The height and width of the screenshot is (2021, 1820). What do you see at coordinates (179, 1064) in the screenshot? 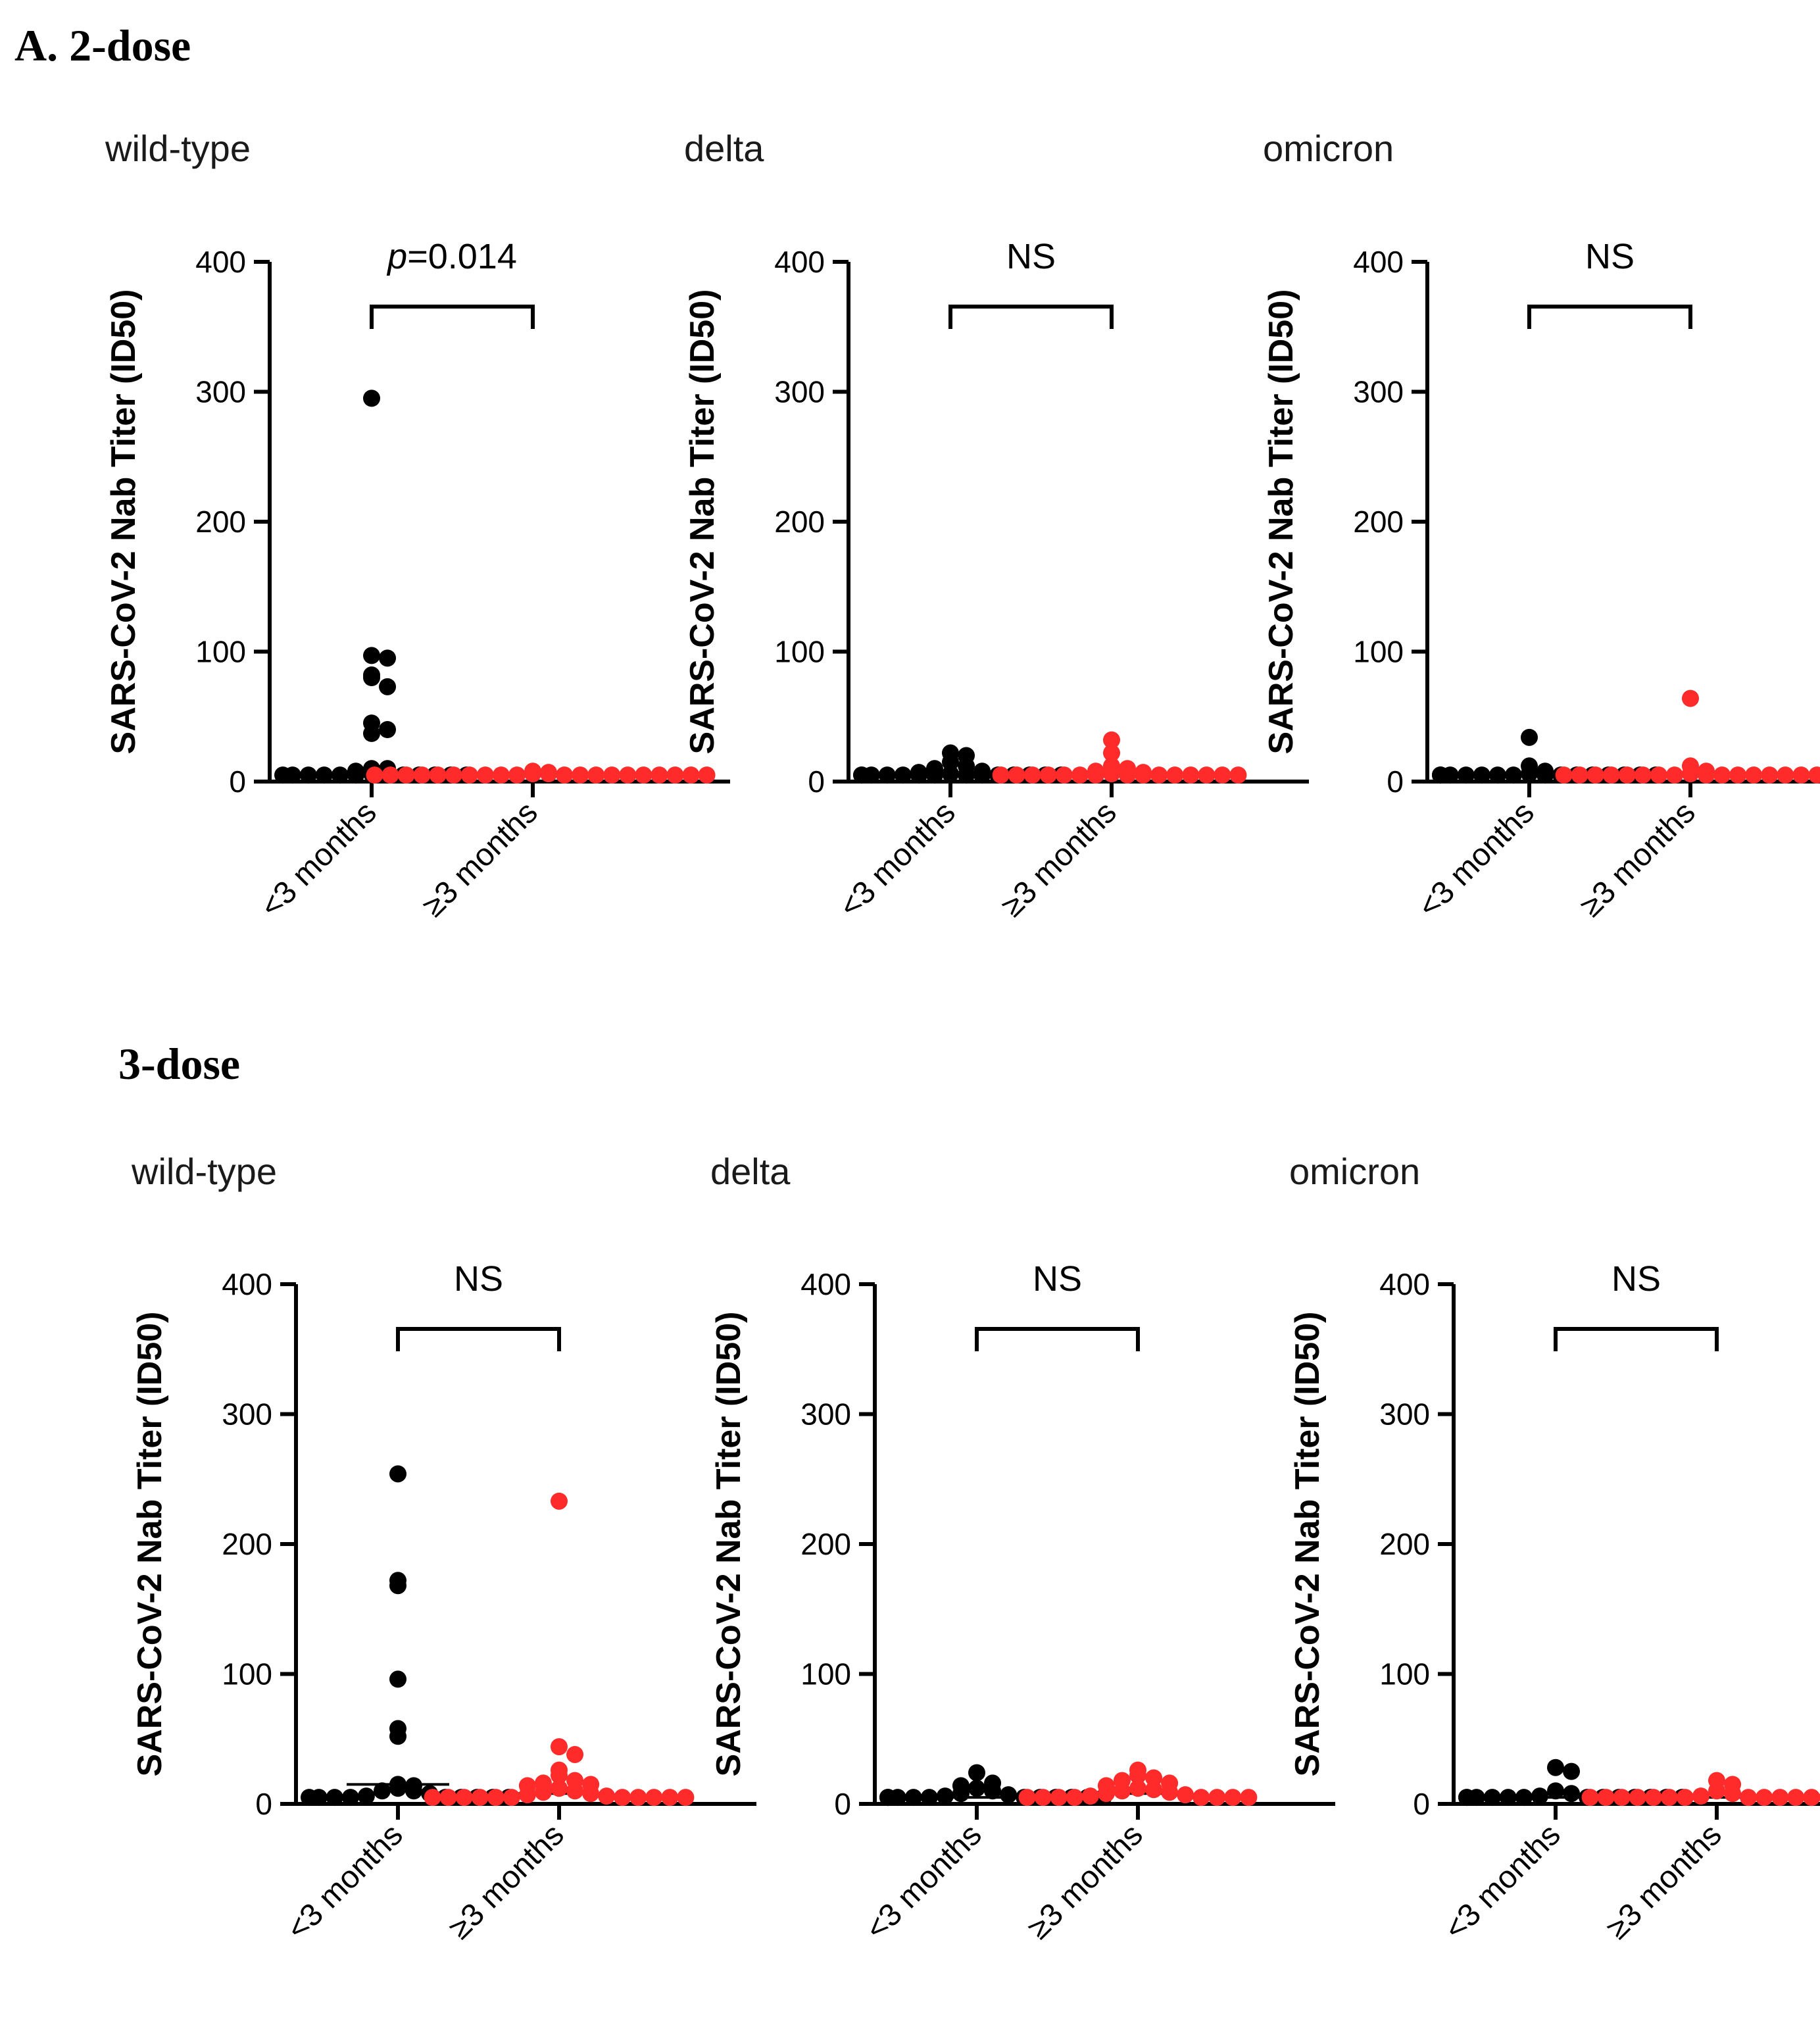
I see `section-label: 3-dose` at bounding box center [179, 1064].